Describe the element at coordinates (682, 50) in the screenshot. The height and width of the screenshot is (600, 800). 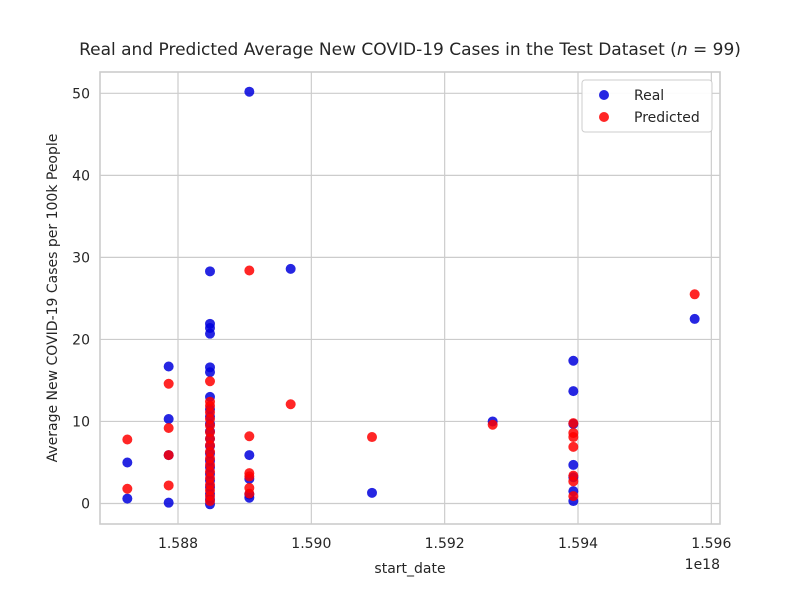
I see `chart-title-n: n` at that location.